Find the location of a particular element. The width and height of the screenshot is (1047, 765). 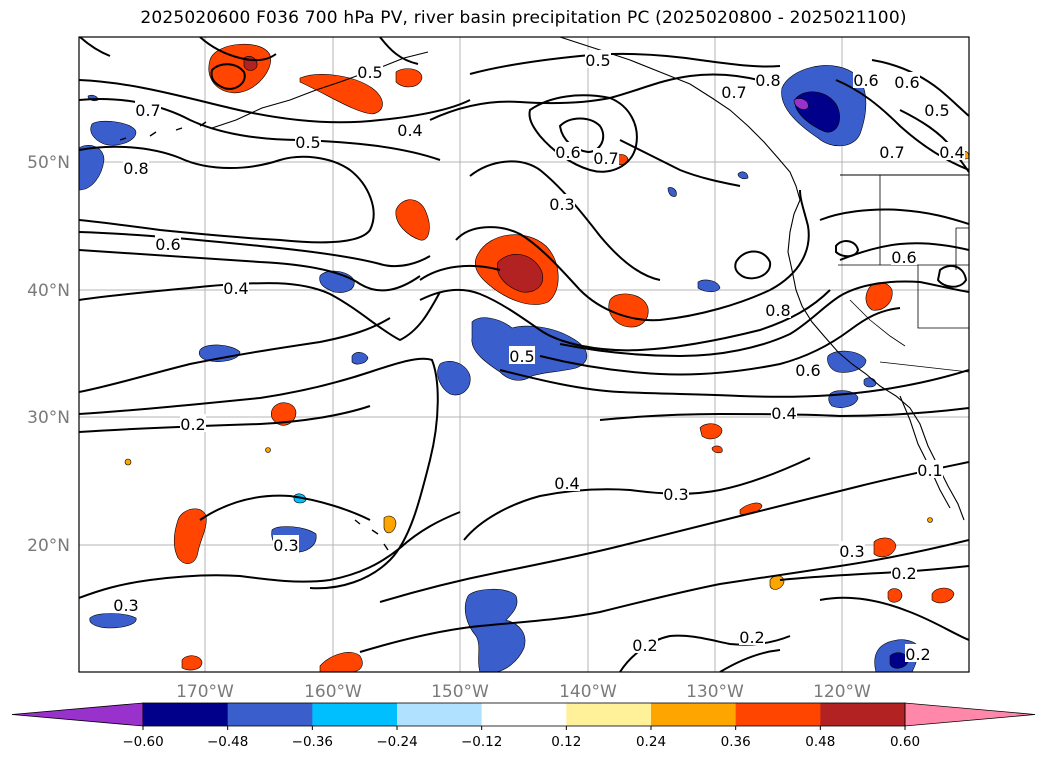

latitude-labels: 50°N 40°N 30°N 20°N is located at coordinates (48, 354).